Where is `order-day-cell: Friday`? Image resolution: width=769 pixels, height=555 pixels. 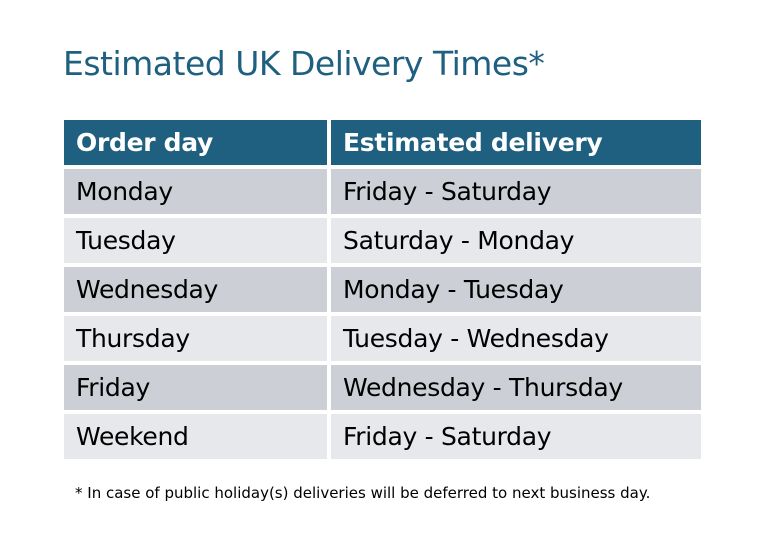 order-day-cell: Friday is located at coordinates (195, 387).